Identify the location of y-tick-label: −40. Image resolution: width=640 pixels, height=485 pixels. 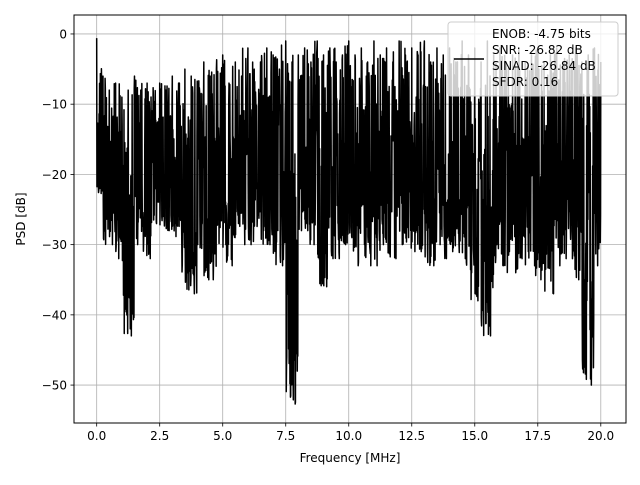
(54, 315).